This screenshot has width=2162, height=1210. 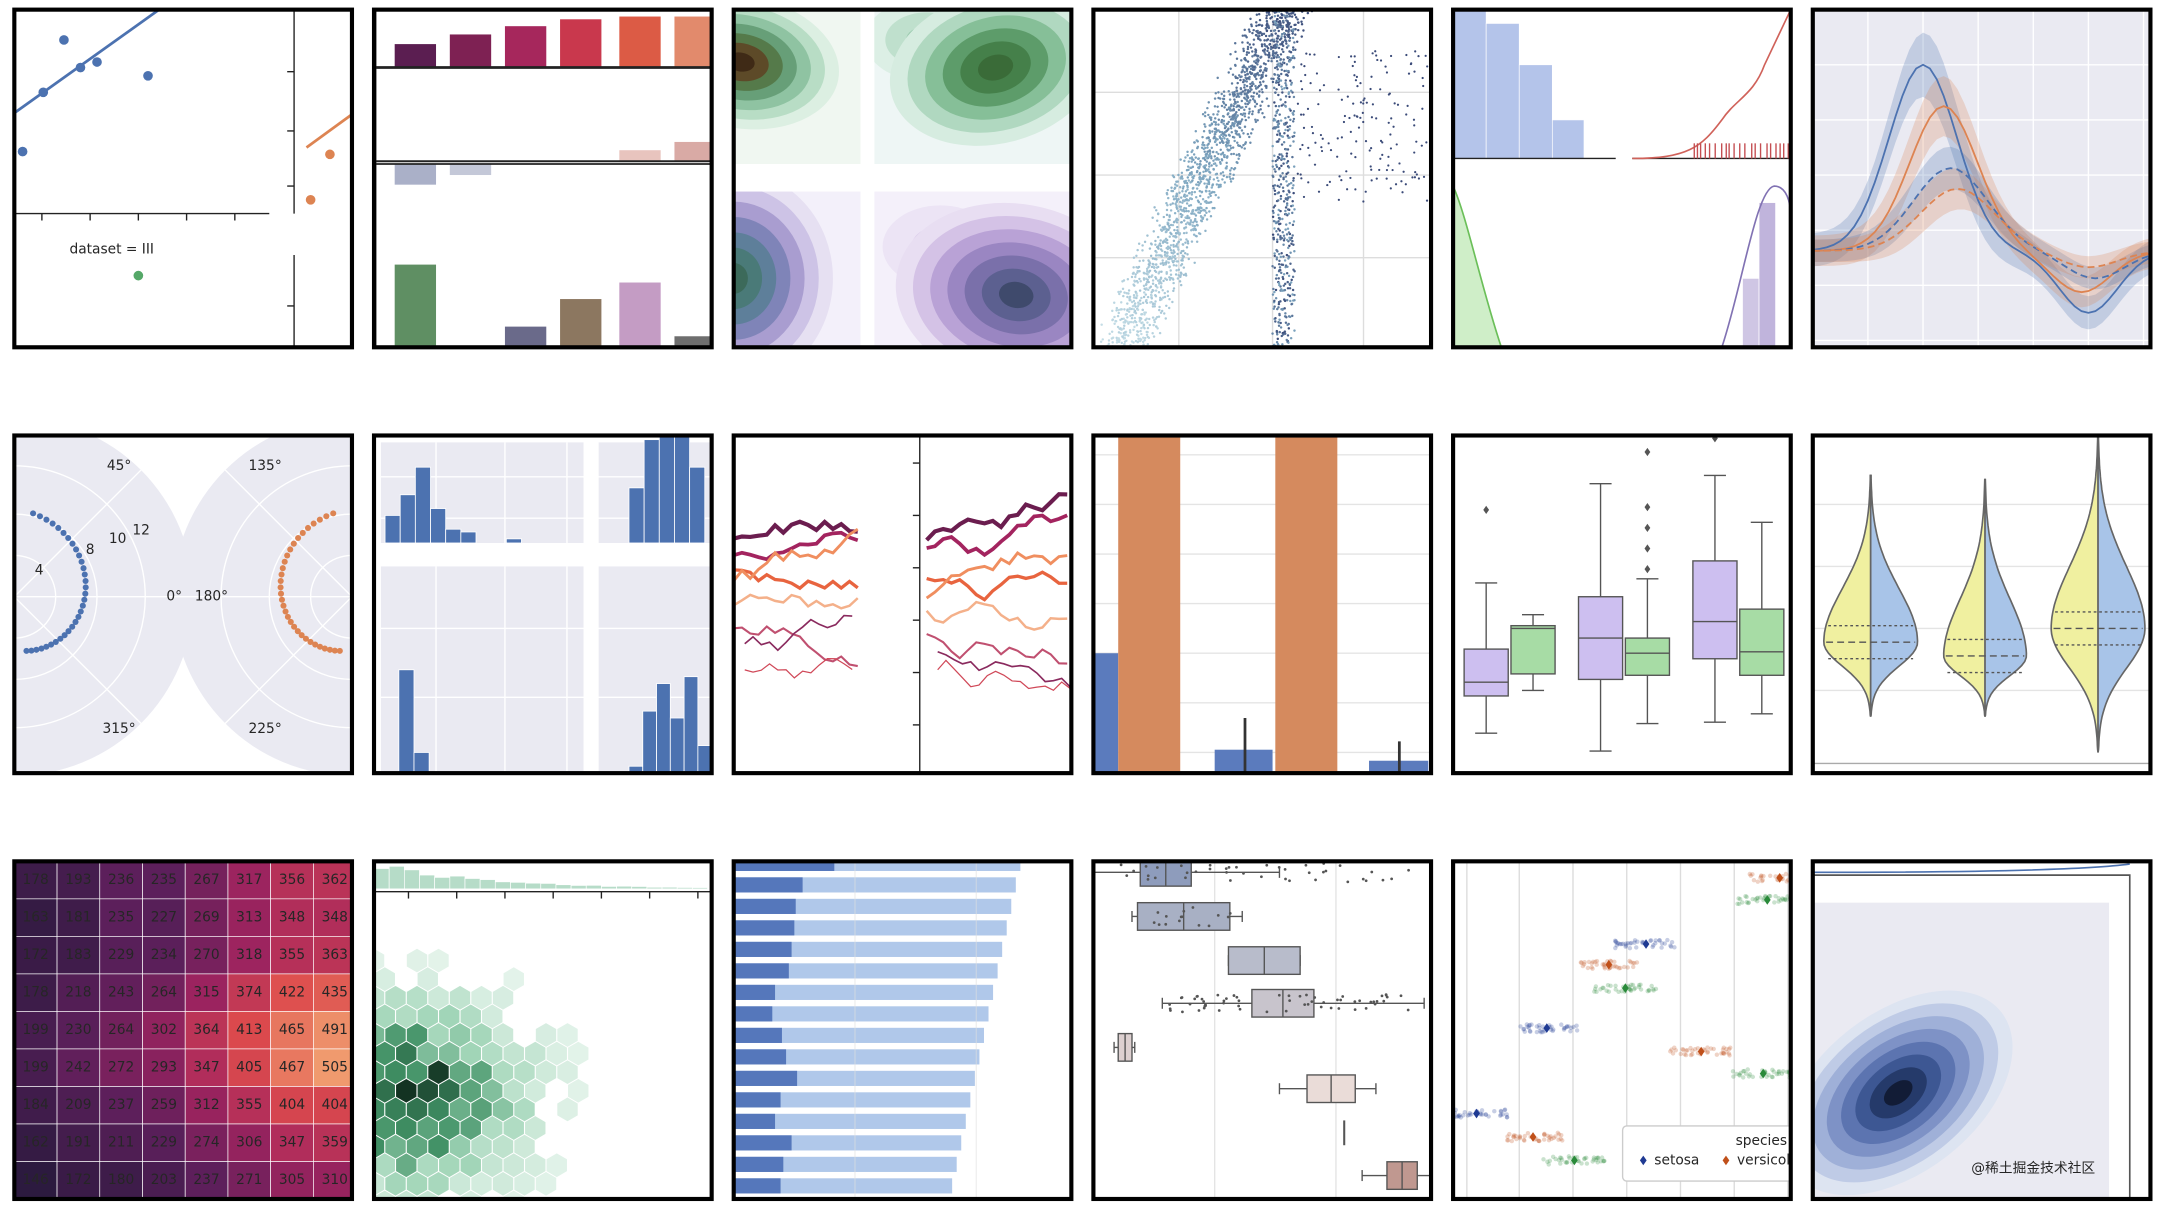 I want to click on cell-label: 269, so click(x=206, y=918).